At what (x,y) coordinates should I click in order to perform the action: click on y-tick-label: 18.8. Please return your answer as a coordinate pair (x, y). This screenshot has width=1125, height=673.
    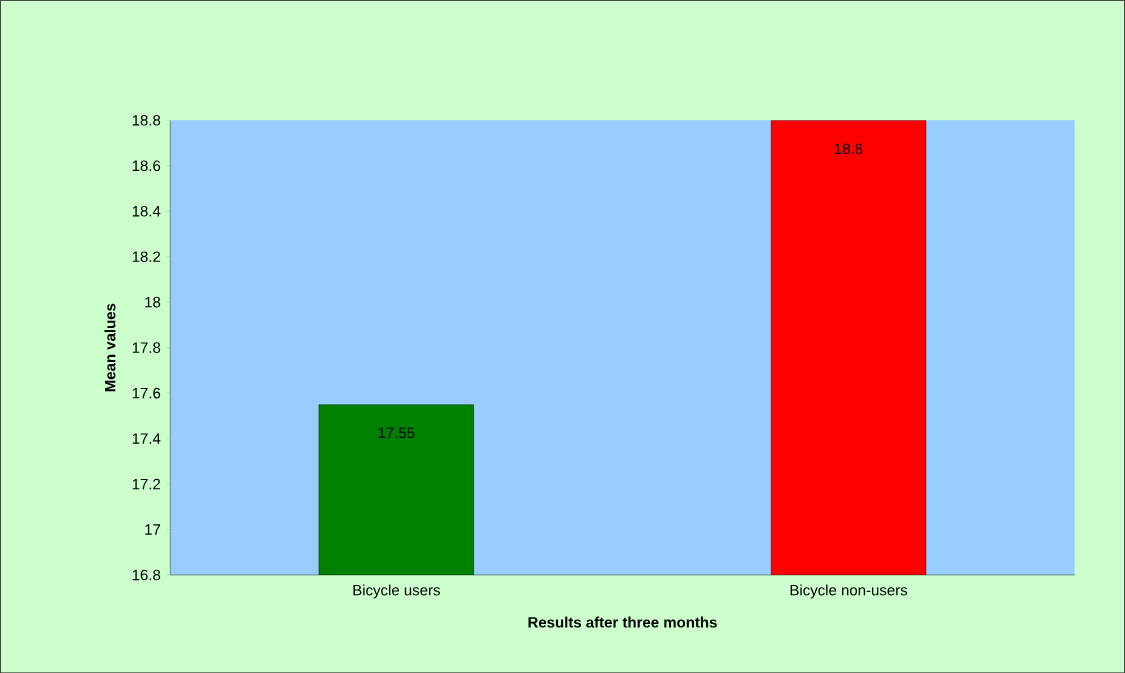
    Looking at the image, I should click on (146, 120).